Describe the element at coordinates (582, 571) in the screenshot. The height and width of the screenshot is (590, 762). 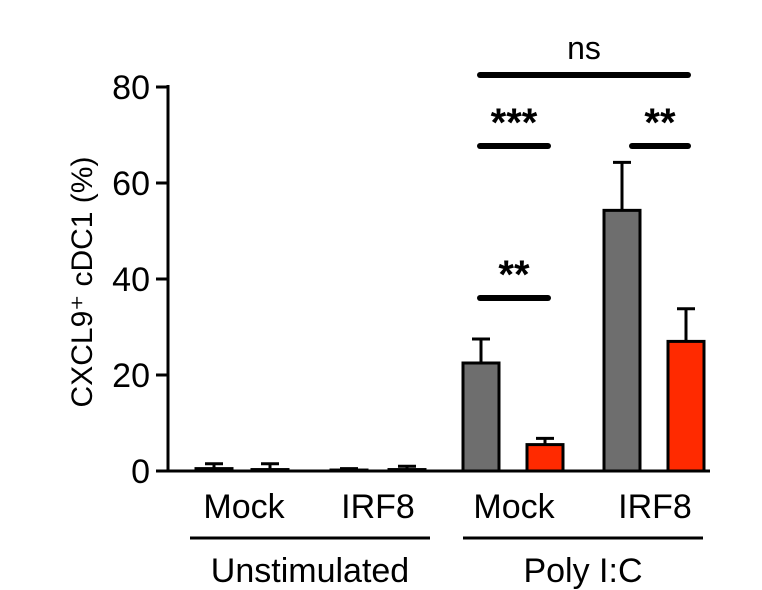
I see `group-label: Poly I:C` at that location.